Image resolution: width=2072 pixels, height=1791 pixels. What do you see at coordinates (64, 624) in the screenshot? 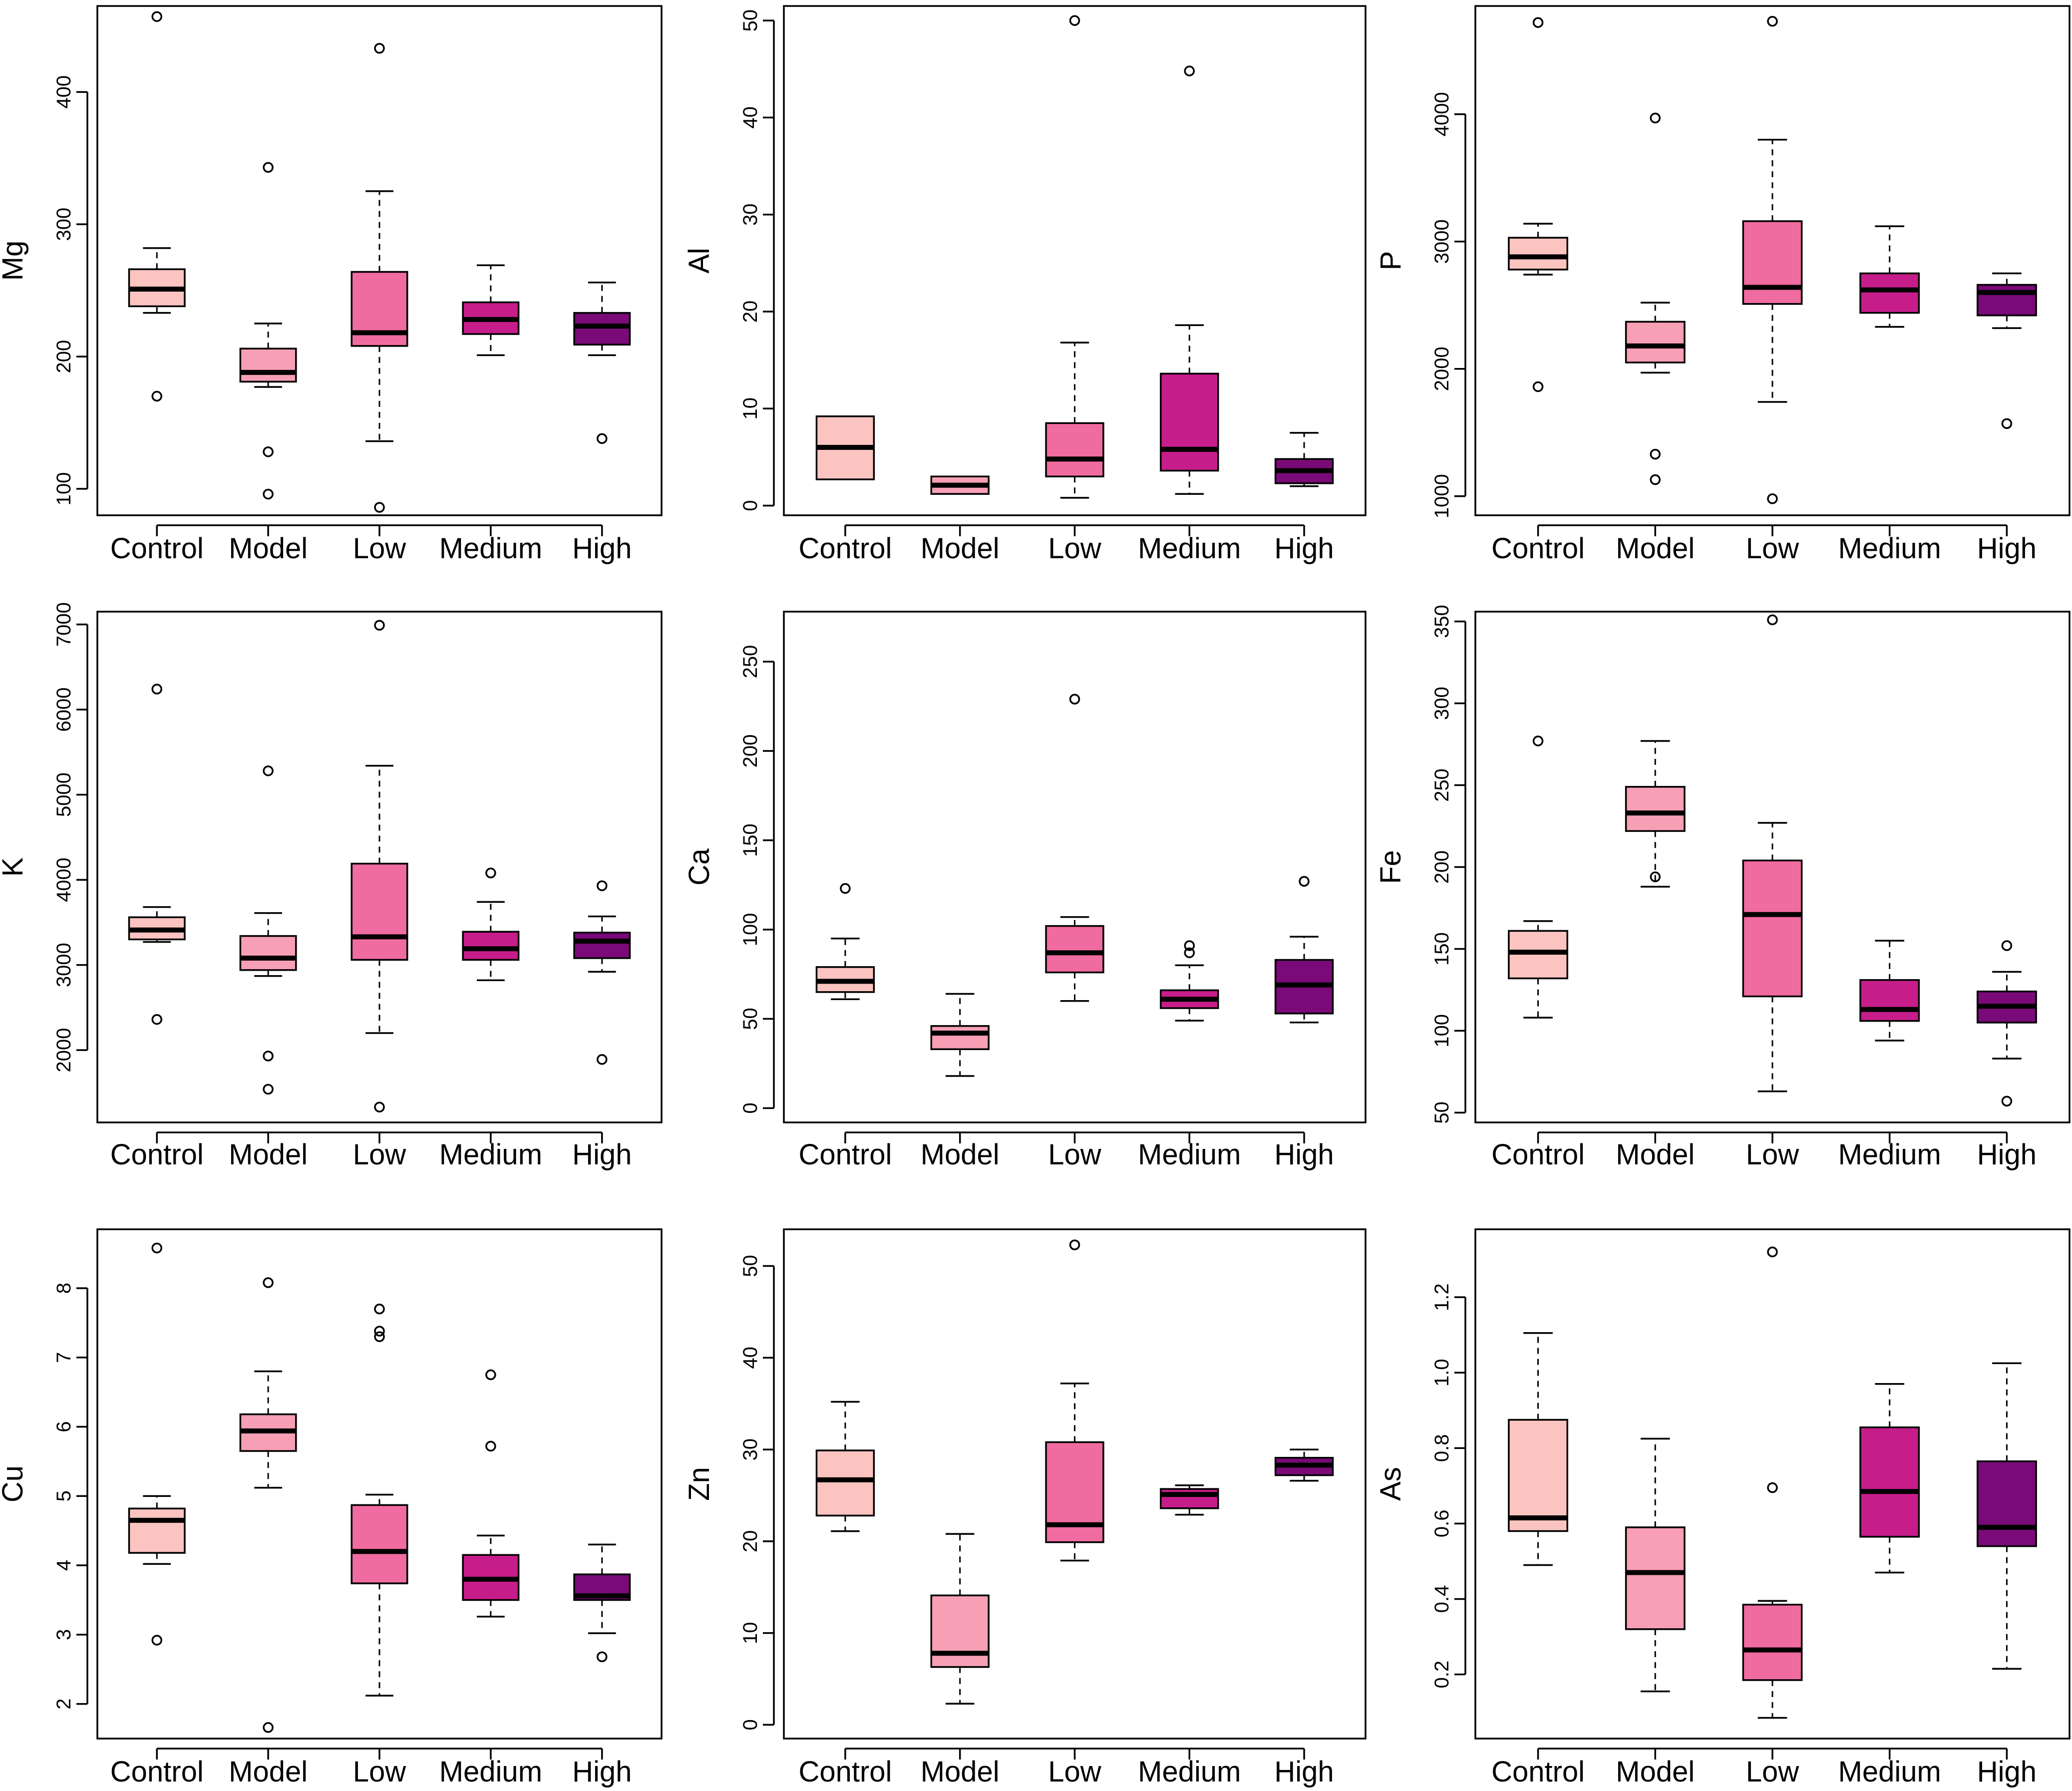
I see `y-tick-label: 7000` at bounding box center [64, 624].